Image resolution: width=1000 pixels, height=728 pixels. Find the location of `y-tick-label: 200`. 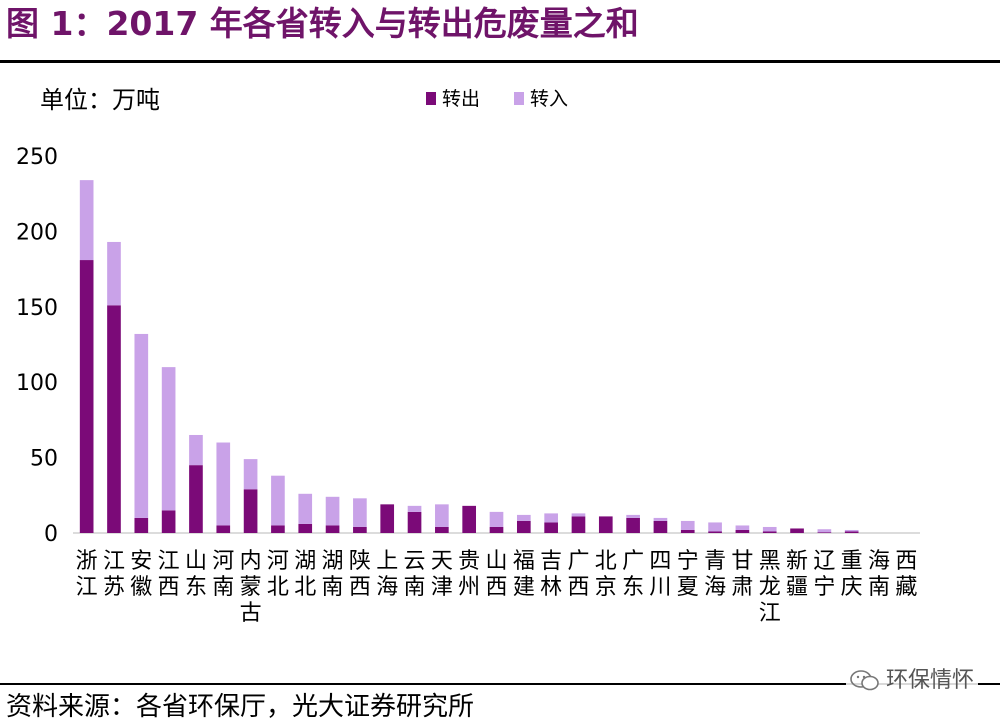

y-tick-label: 200 is located at coordinates (37, 232).